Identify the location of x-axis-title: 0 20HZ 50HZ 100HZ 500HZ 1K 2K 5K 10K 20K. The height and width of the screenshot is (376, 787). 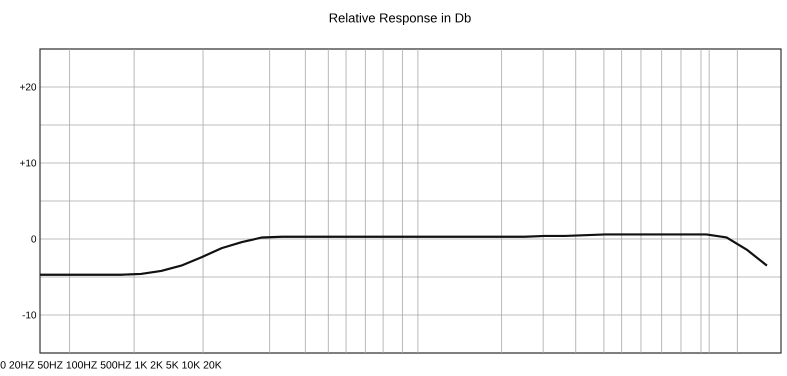
(111, 365).